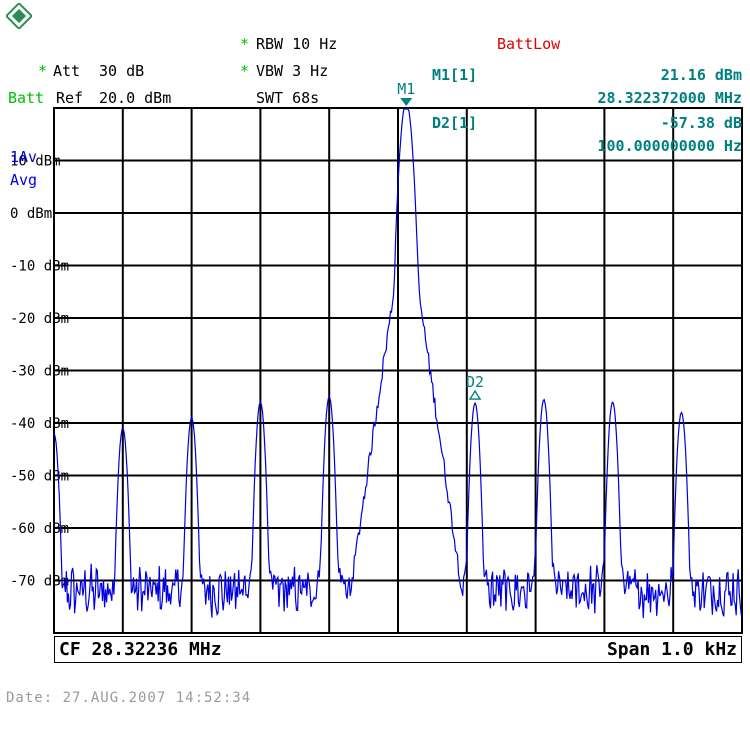  What do you see at coordinates (19, 16) in the screenshot?
I see `rohde-schwarz-logo-icon` at bounding box center [19, 16].